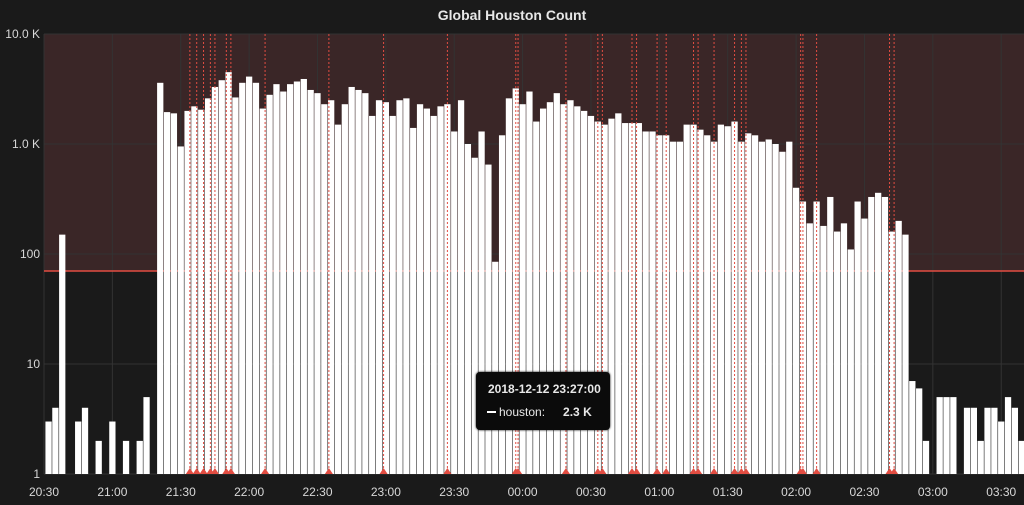  I want to click on panel-title: Global Houston Count, so click(512, 15).